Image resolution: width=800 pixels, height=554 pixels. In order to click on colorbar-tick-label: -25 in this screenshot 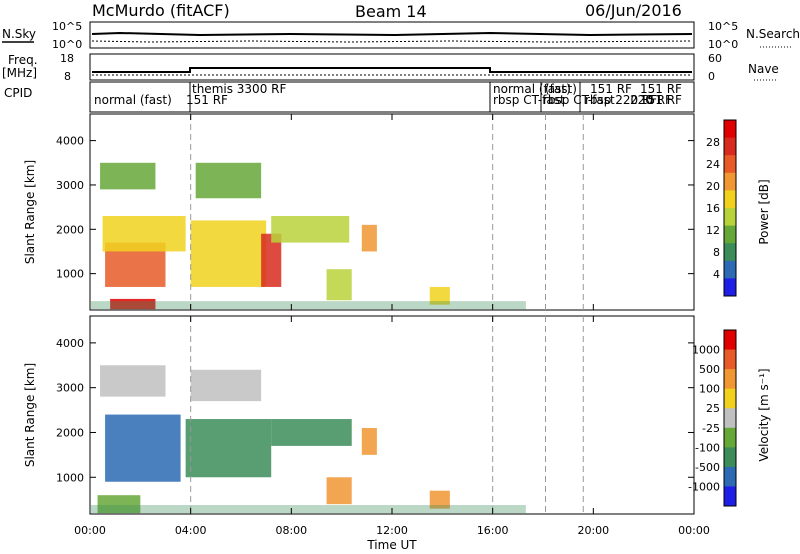, I will do `click(711, 428)`.